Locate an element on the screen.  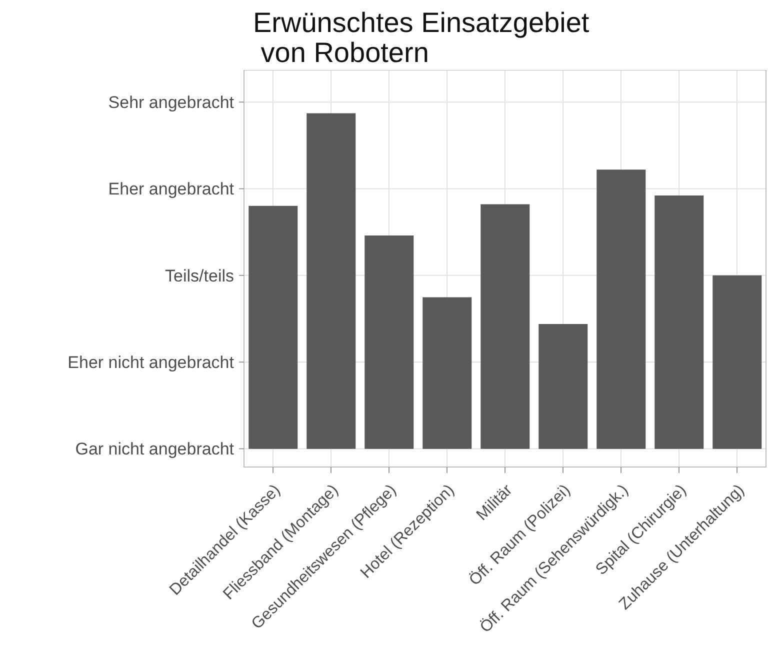
text: Eher nicht angebracht is located at coordinates (151, 362).